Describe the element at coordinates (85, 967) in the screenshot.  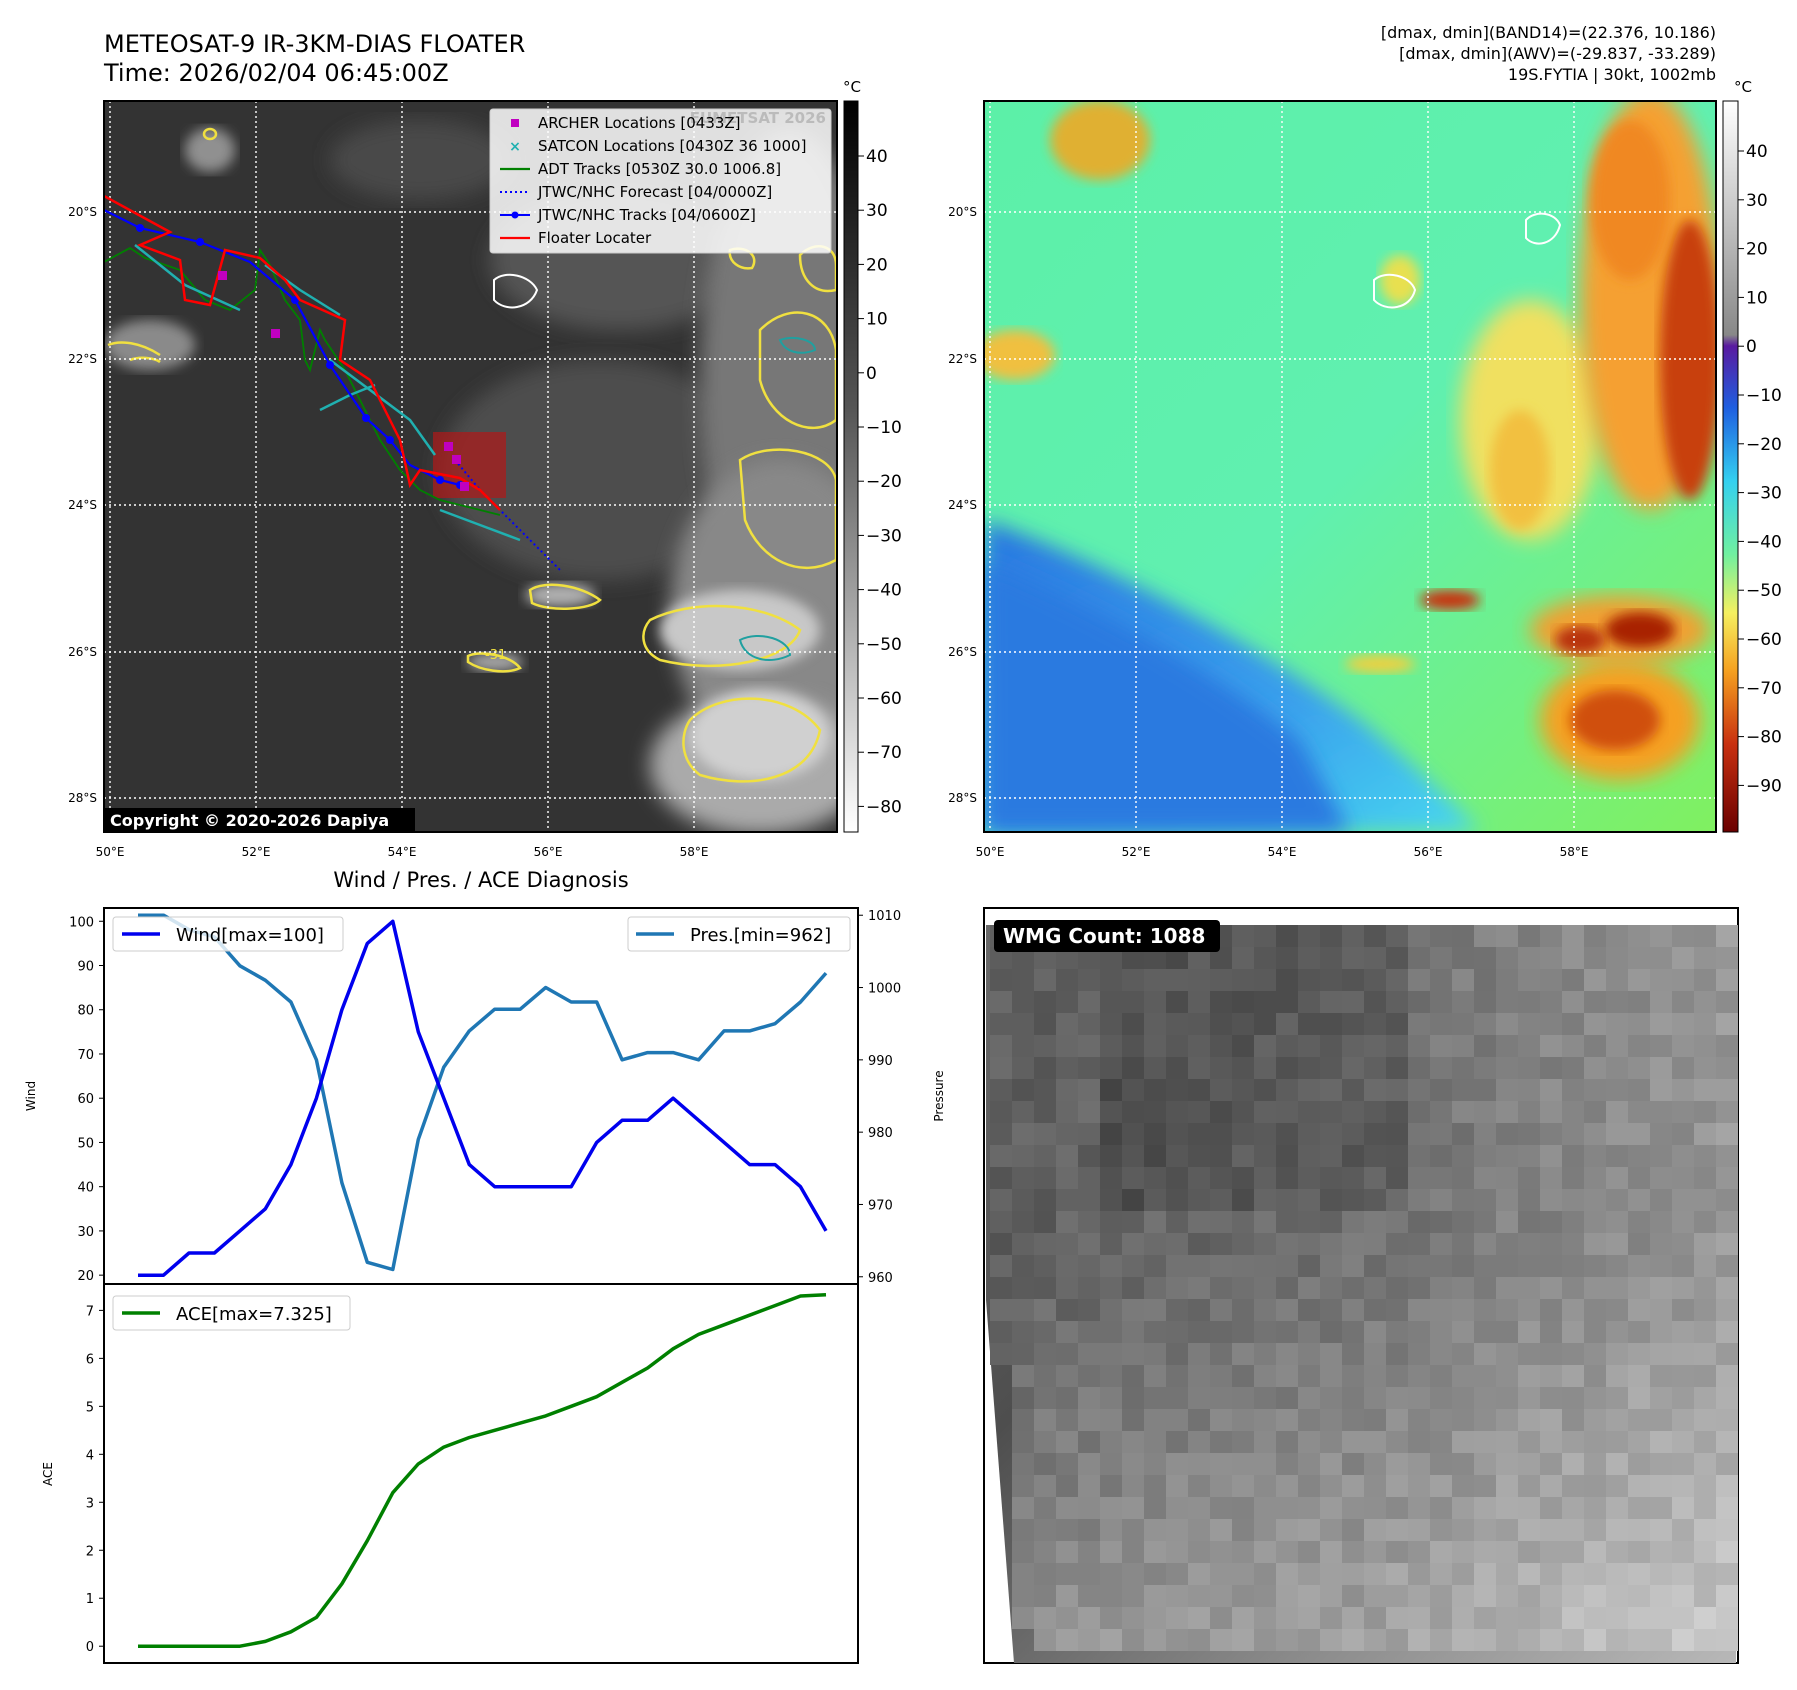
I see `wind-tick-label: 90` at that location.